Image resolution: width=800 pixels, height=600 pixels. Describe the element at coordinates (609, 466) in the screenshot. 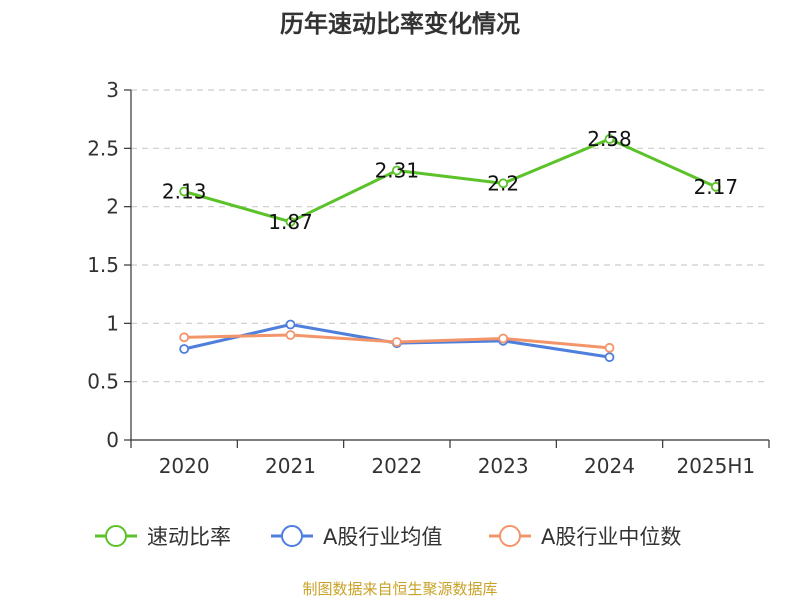

I see `x-tick-label: 2024` at that location.